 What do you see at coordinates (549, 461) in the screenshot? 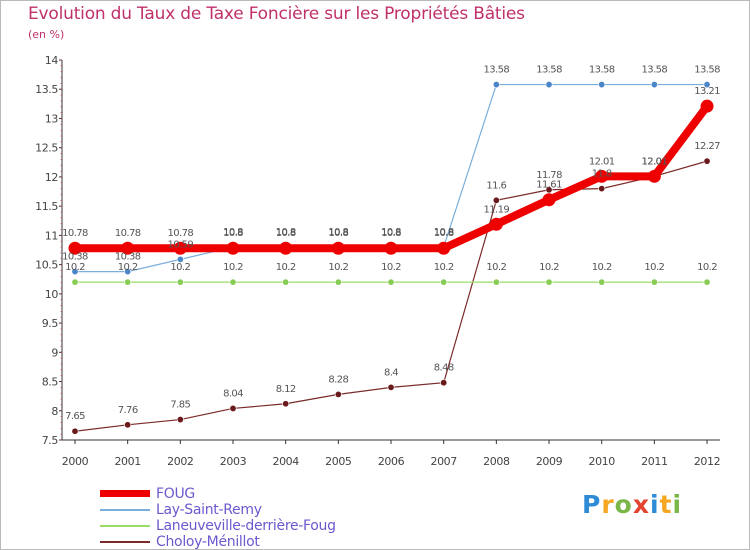
I see `x-tick-label: 2009` at bounding box center [549, 461].